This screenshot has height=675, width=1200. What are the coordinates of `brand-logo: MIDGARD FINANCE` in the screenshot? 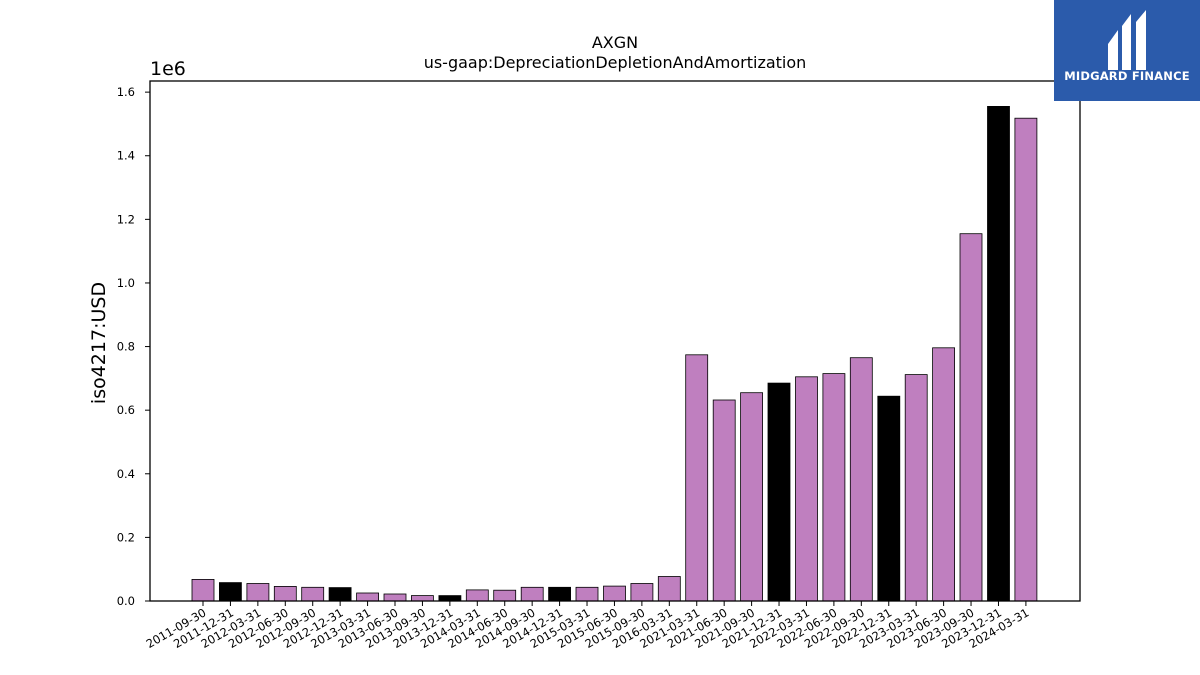 It's located at (1127, 50).